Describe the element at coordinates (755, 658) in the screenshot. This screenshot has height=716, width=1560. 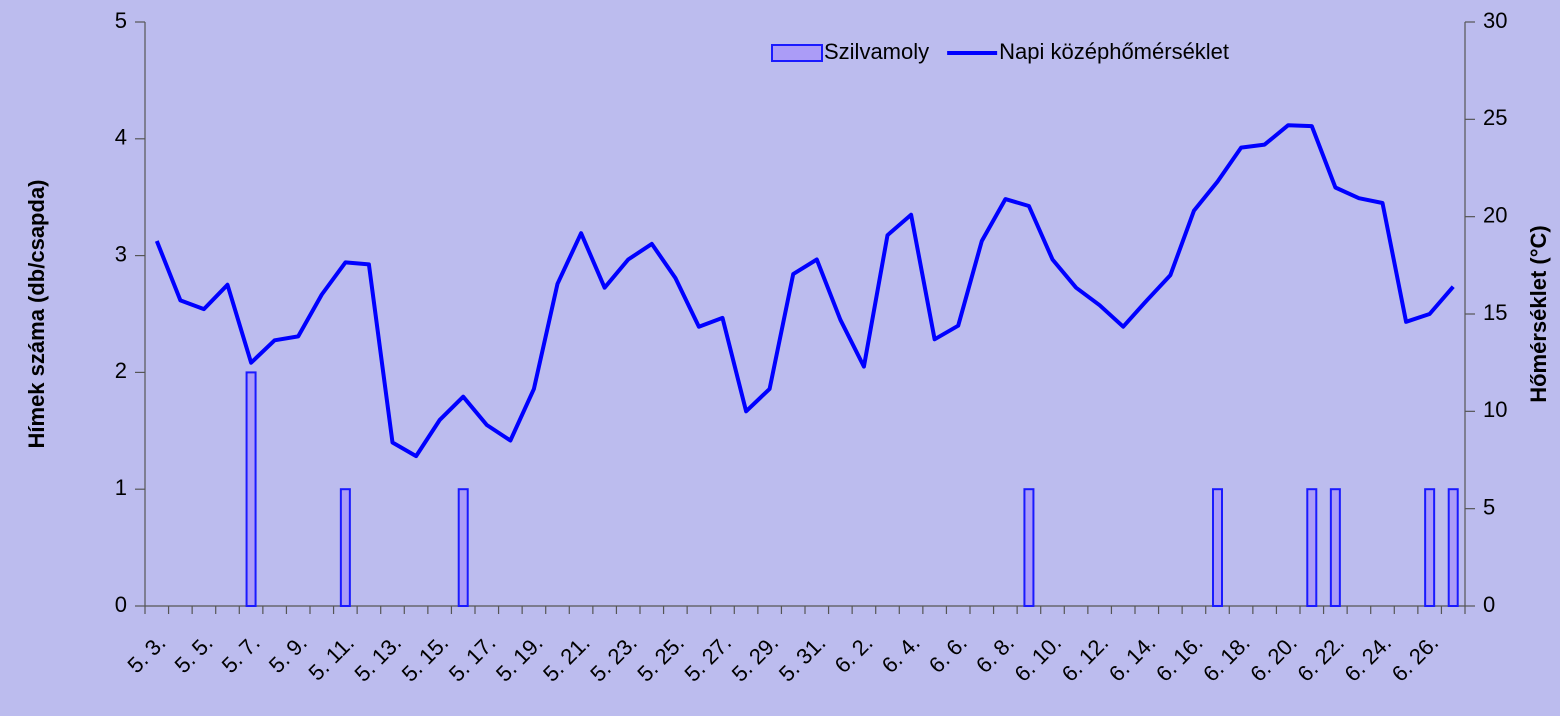
I see `x-tick-label: 5. 29.` at that location.